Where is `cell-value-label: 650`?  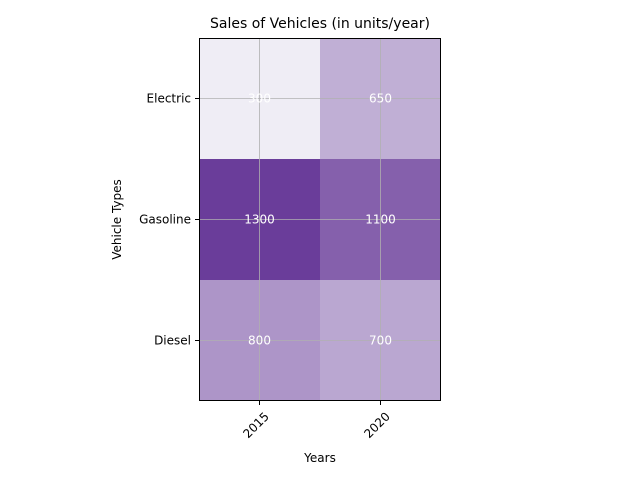
cell-value-label: 650 is located at coordinates (380, 99).